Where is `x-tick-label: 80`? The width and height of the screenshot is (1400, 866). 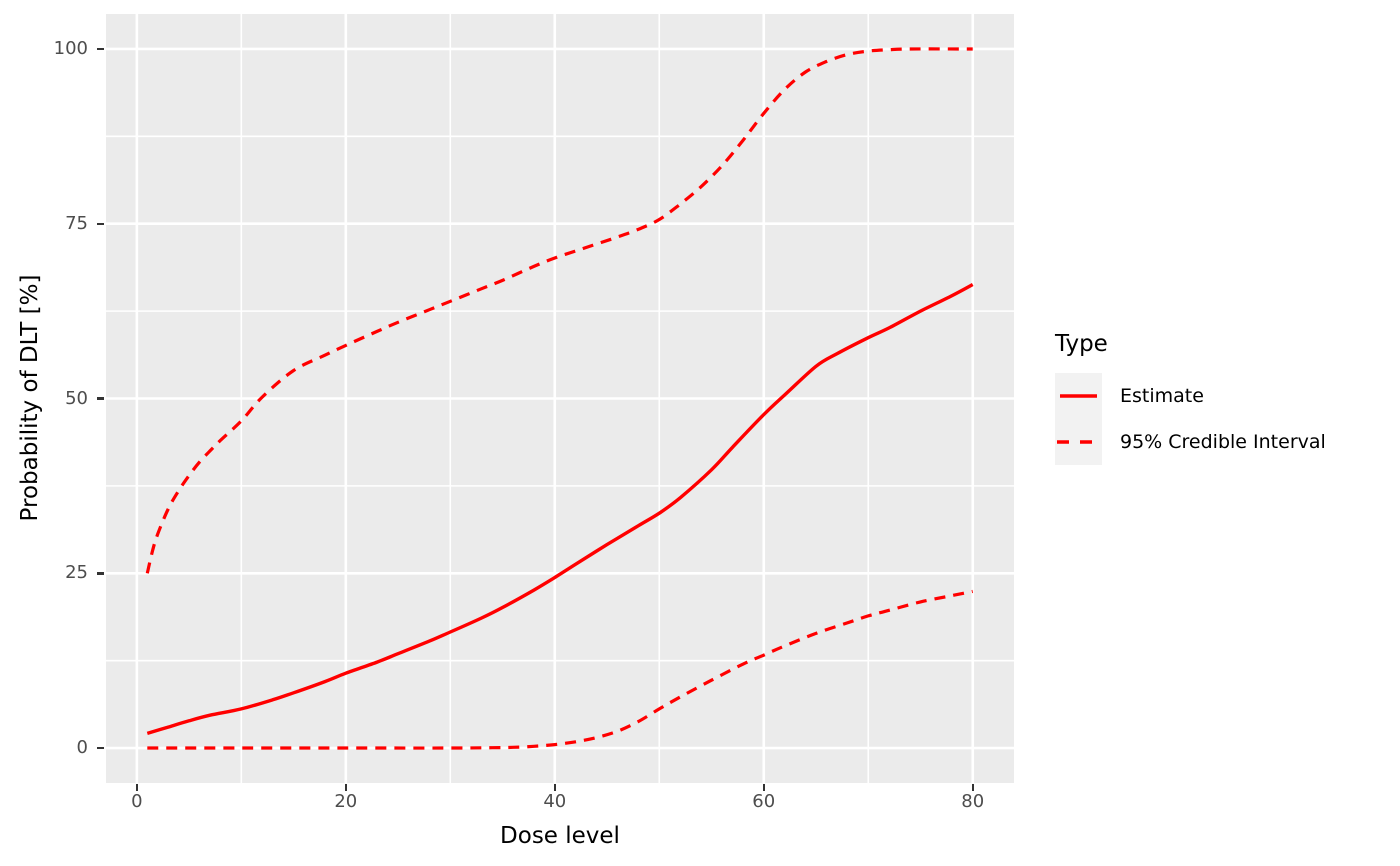
x-tick-label: 80 is located at coordinates (973, 801).